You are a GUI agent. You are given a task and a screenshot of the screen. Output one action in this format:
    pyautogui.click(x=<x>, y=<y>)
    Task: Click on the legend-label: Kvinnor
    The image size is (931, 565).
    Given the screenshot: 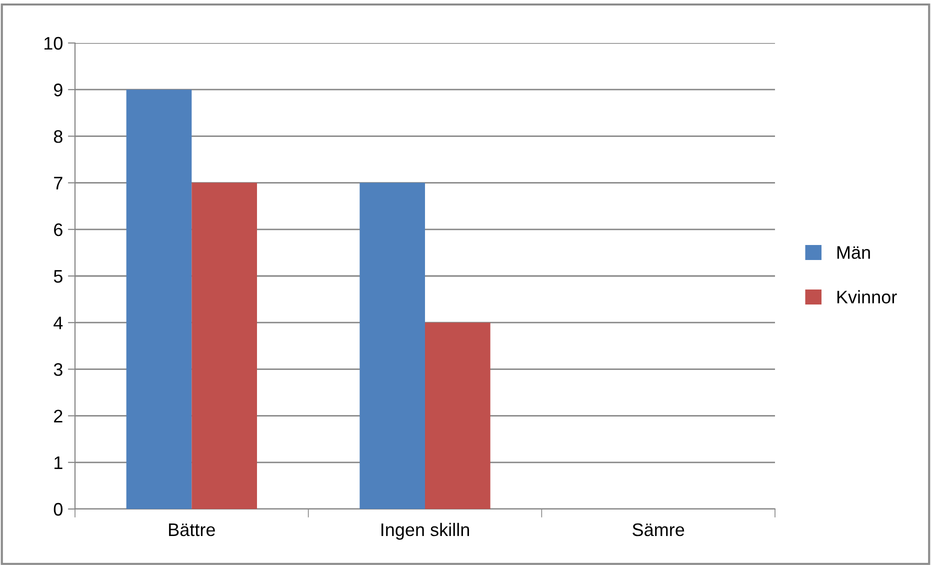 What is the action you would take?
    pyautogui.click(x=867, y=297)
    